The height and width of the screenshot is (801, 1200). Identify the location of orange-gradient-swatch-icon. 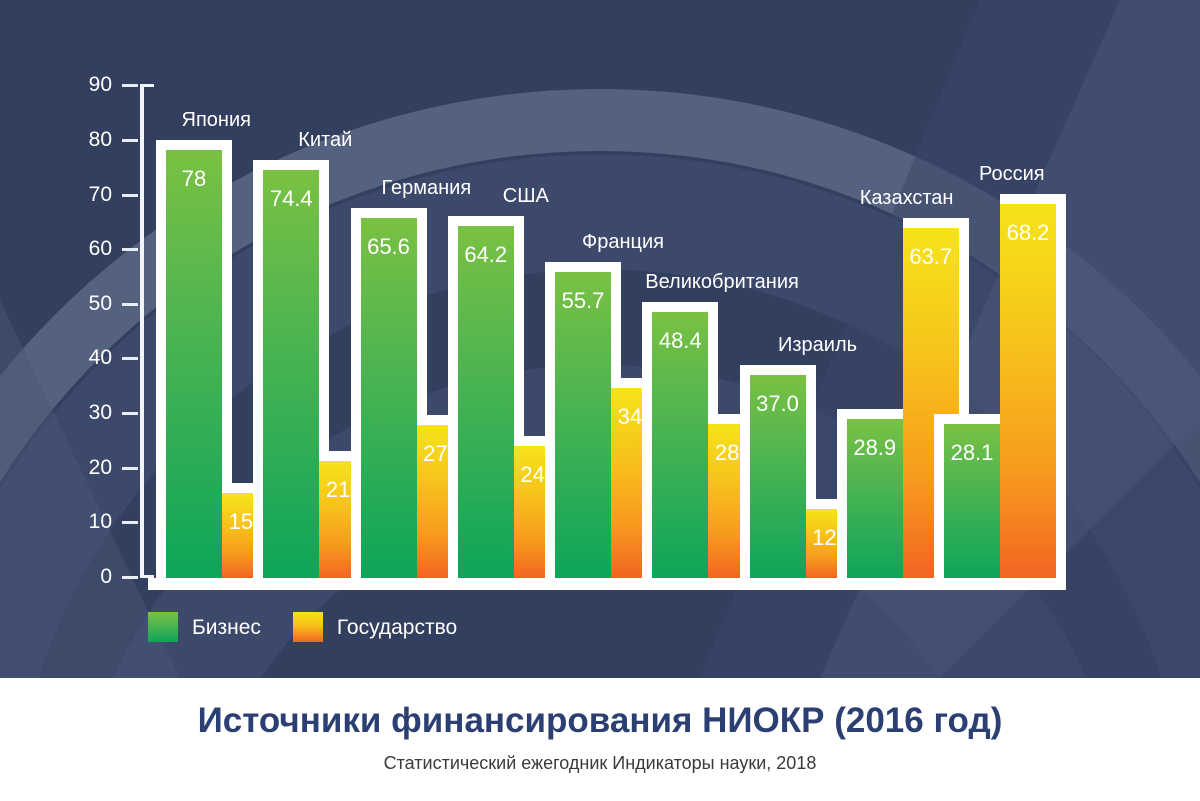
(307, 627).